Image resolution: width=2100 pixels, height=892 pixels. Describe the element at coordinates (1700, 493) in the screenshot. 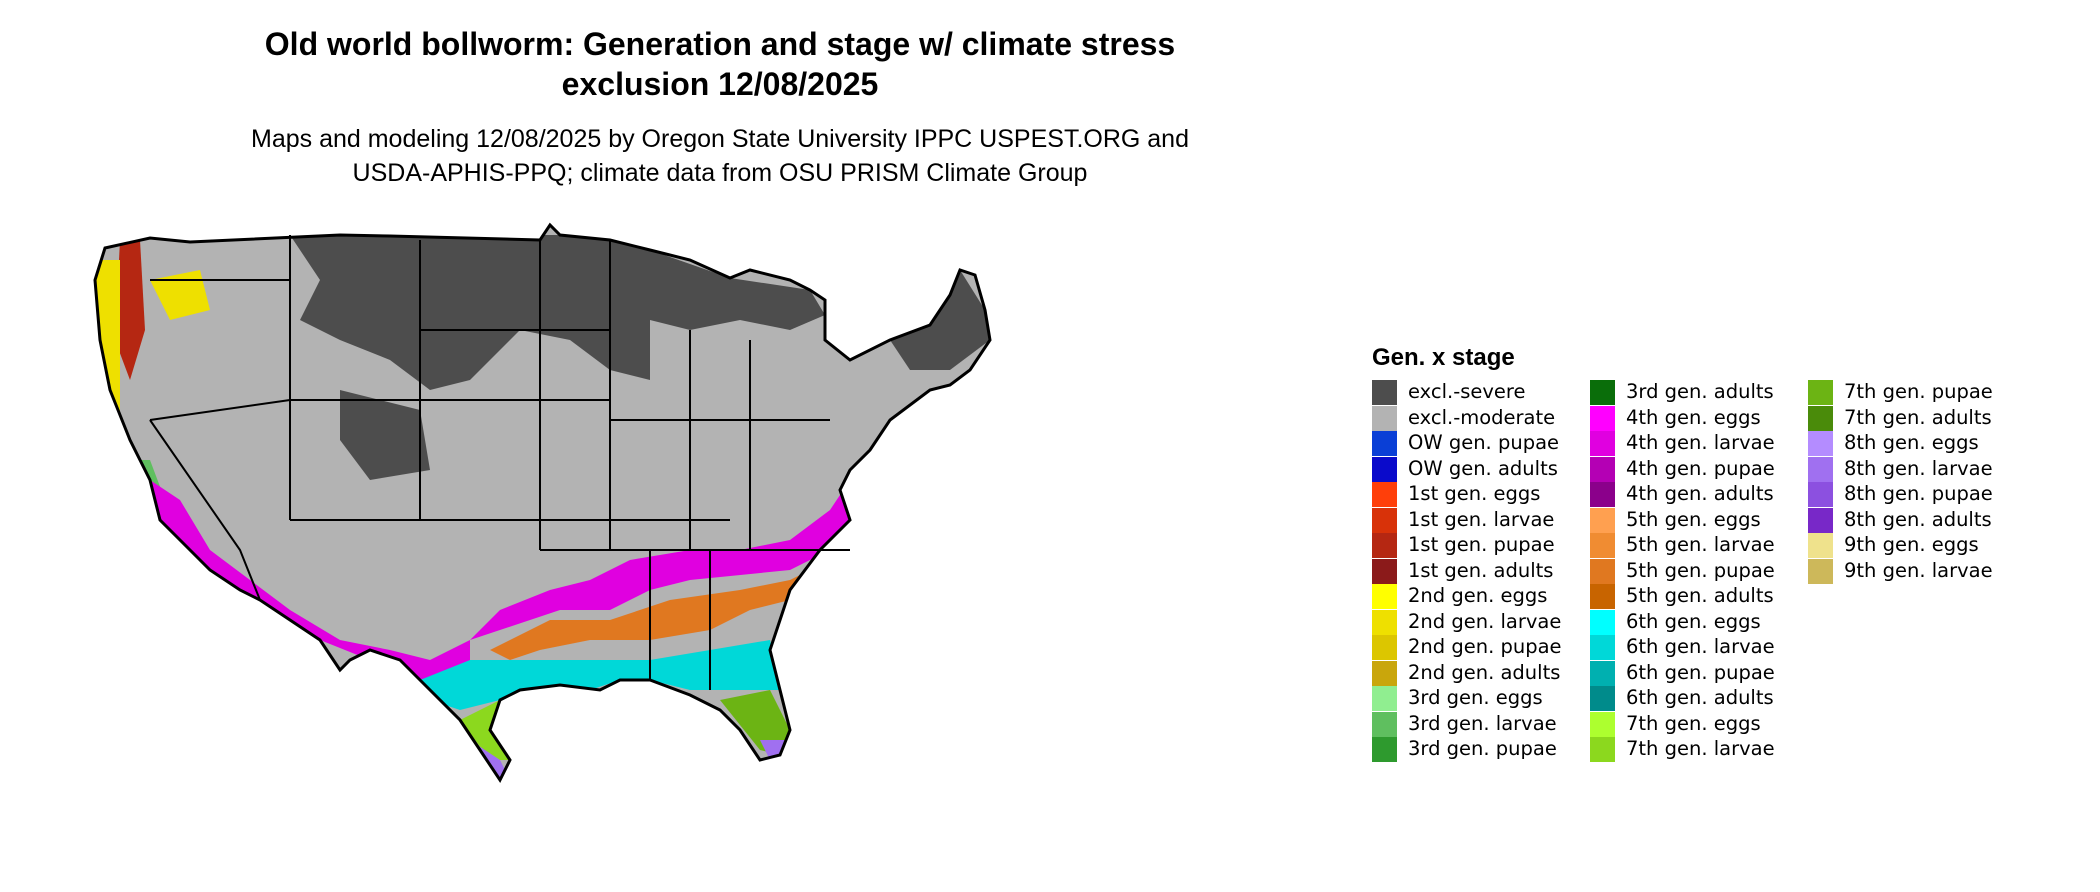

I see `legend-label: 4th gen. adults` at that location.